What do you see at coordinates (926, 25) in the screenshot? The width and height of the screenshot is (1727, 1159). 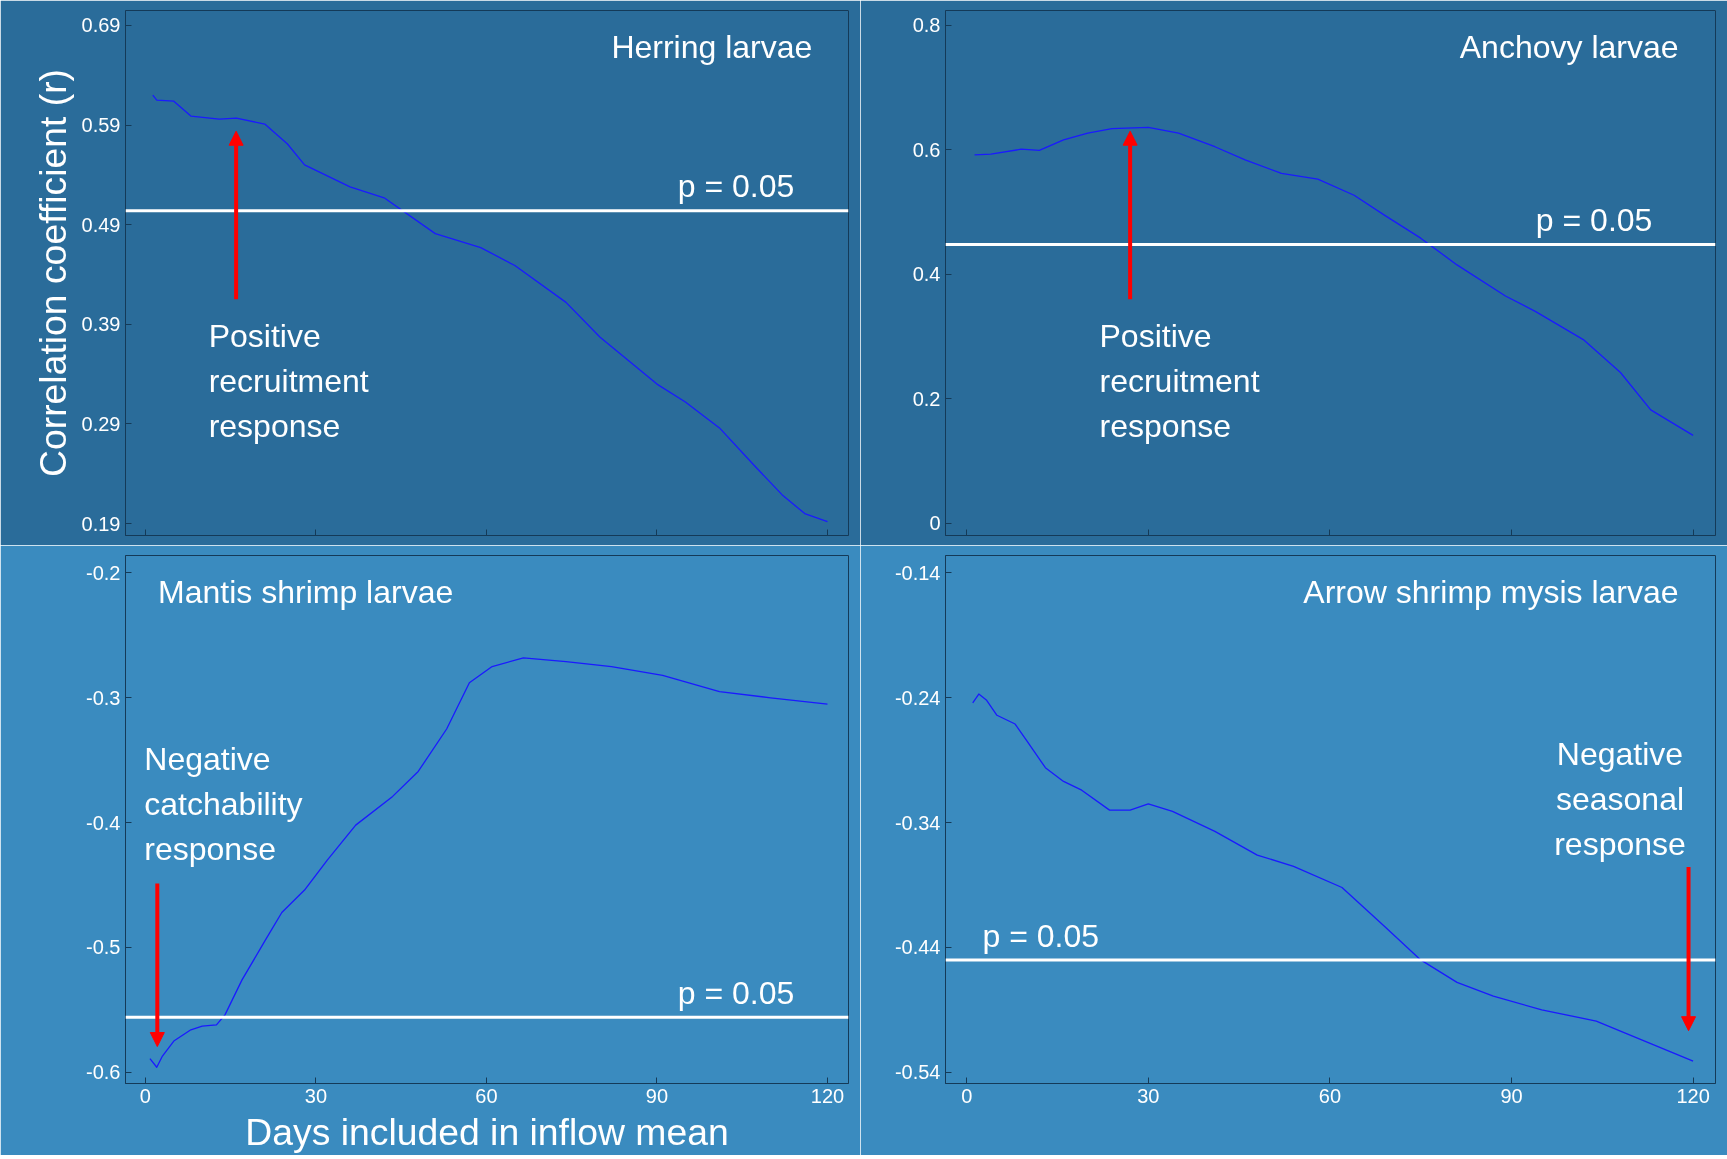 I see `y-tick-label: 0.8` at bounding box center [926, 25].